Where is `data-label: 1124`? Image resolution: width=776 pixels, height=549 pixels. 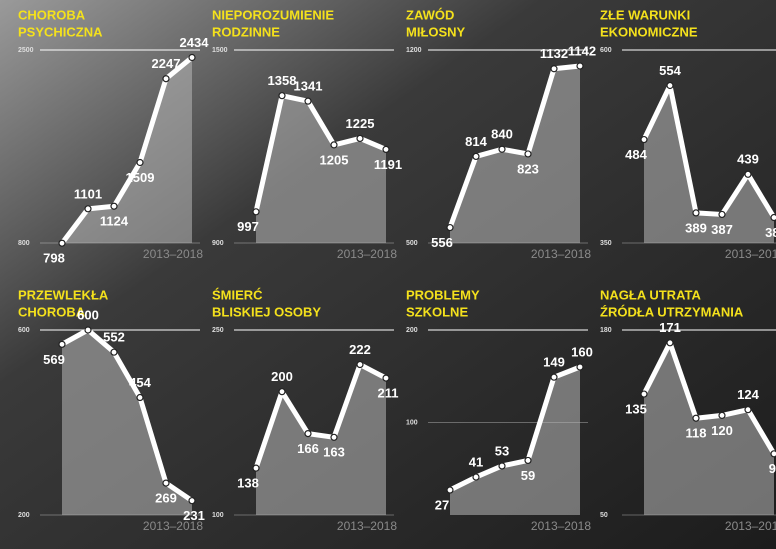
data-label: 1124 is located at coordinates (114, 221).